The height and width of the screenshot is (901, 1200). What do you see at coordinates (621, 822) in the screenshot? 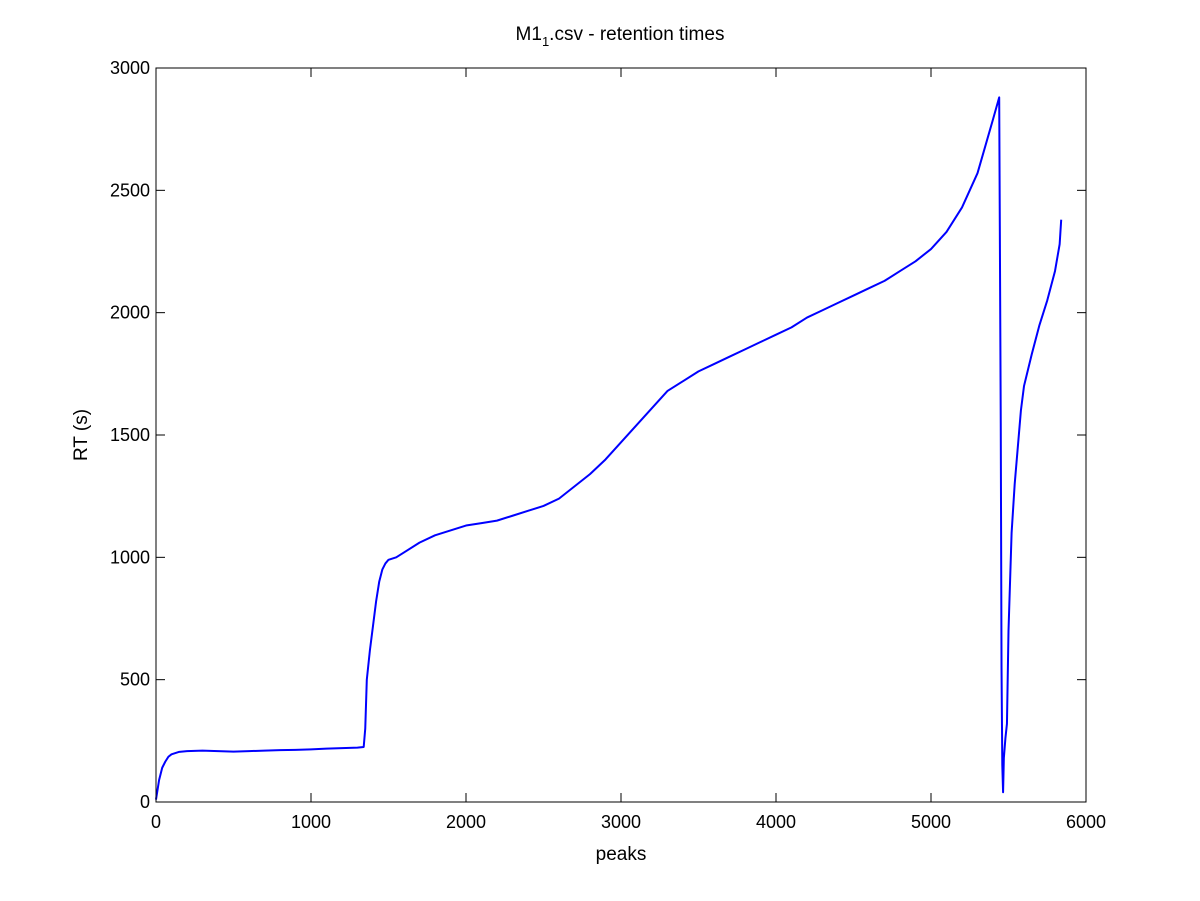
I see `x-tick-label: 3000` at bounding box center [621, 822].